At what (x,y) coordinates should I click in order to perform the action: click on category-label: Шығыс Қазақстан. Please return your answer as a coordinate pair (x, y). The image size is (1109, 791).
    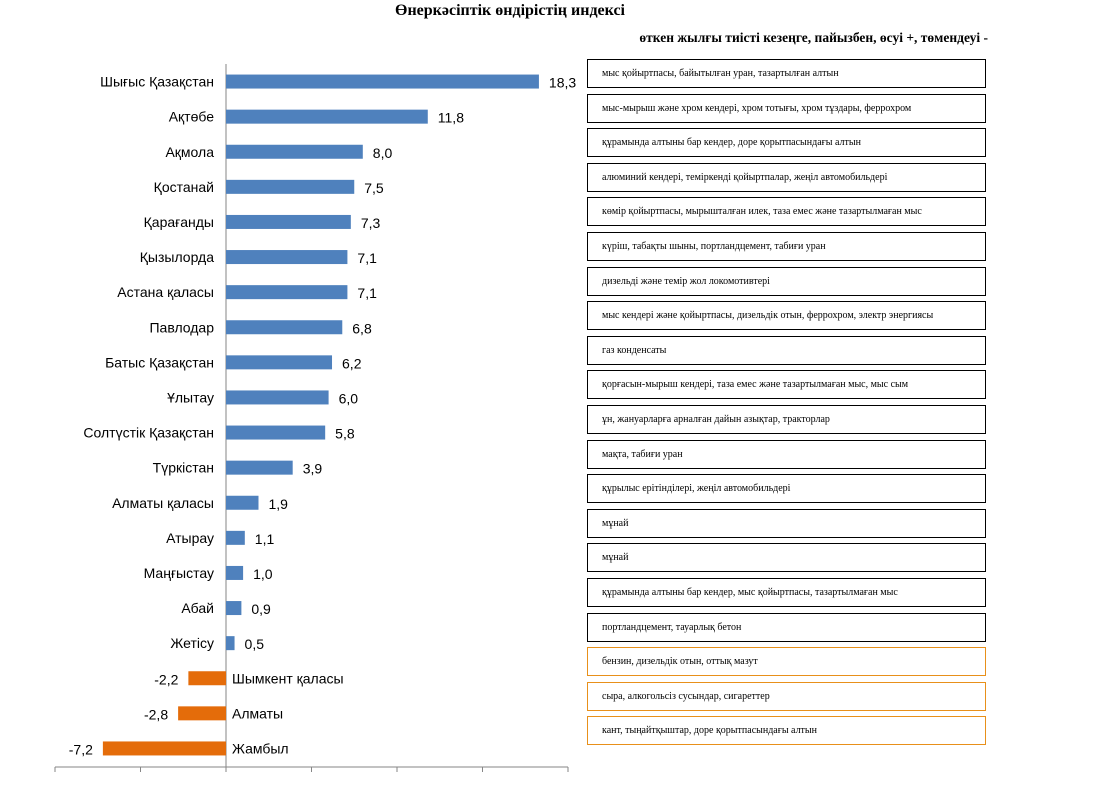
    Looking at the image, I should click on (157, 82).